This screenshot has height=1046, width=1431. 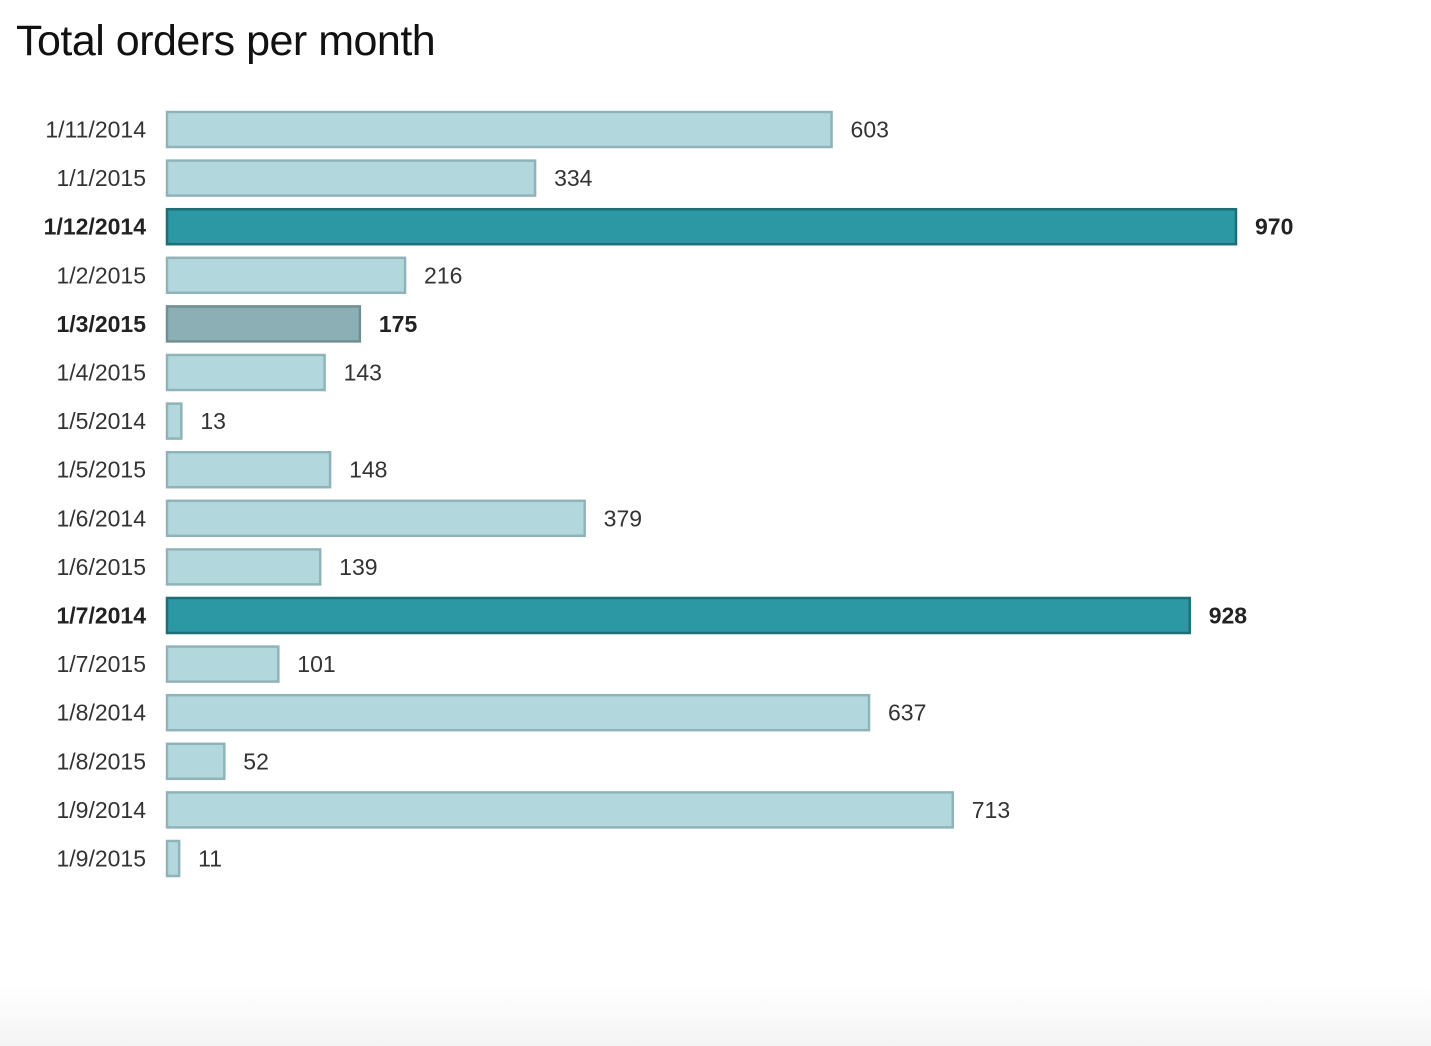 What do you see at coordinates (101, 470) in the screenshot?
I see `category-label-8: 1/5/2015` at bounding box center [101, 470].